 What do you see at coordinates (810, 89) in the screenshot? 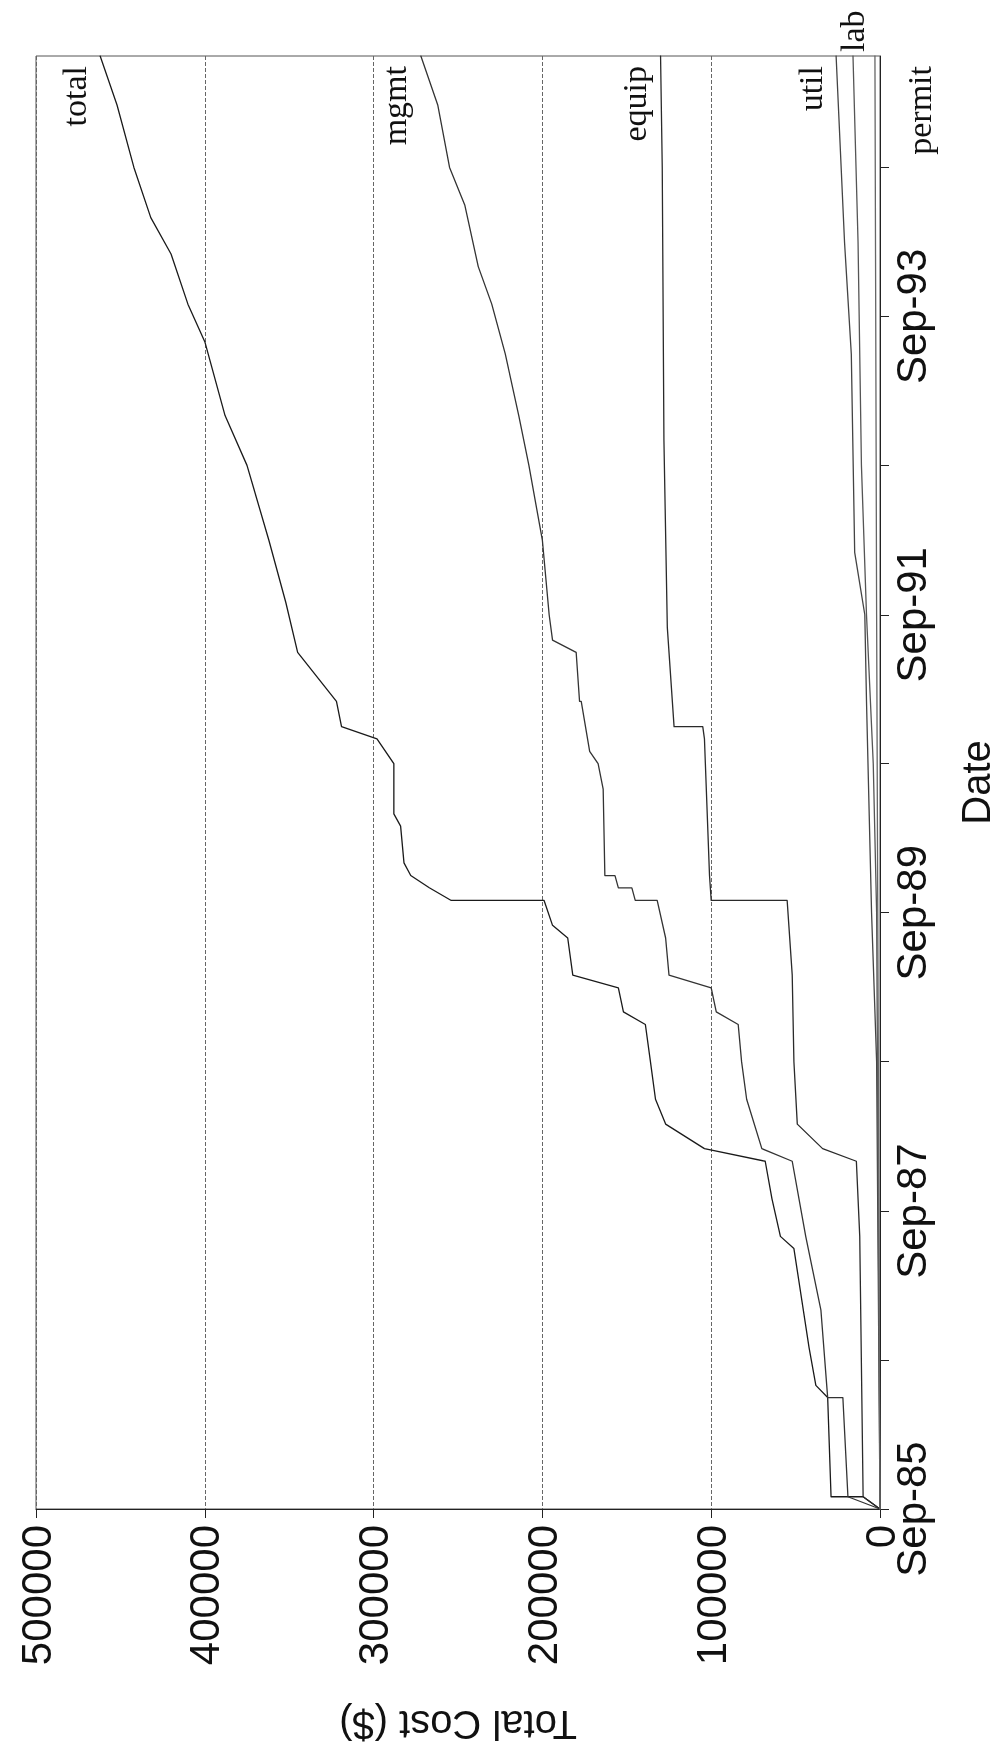
I see `text: util` at bounding box center [810, 89].